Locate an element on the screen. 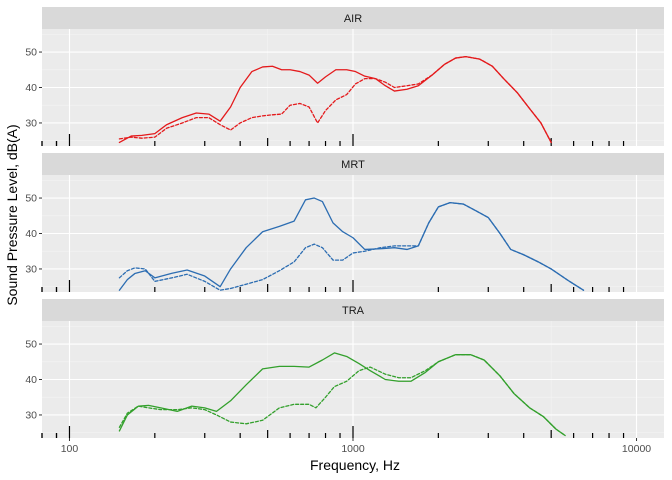 This screenshot has height=480, width=672. facet-strip-label: MRT is located at coordinates (353, 165).